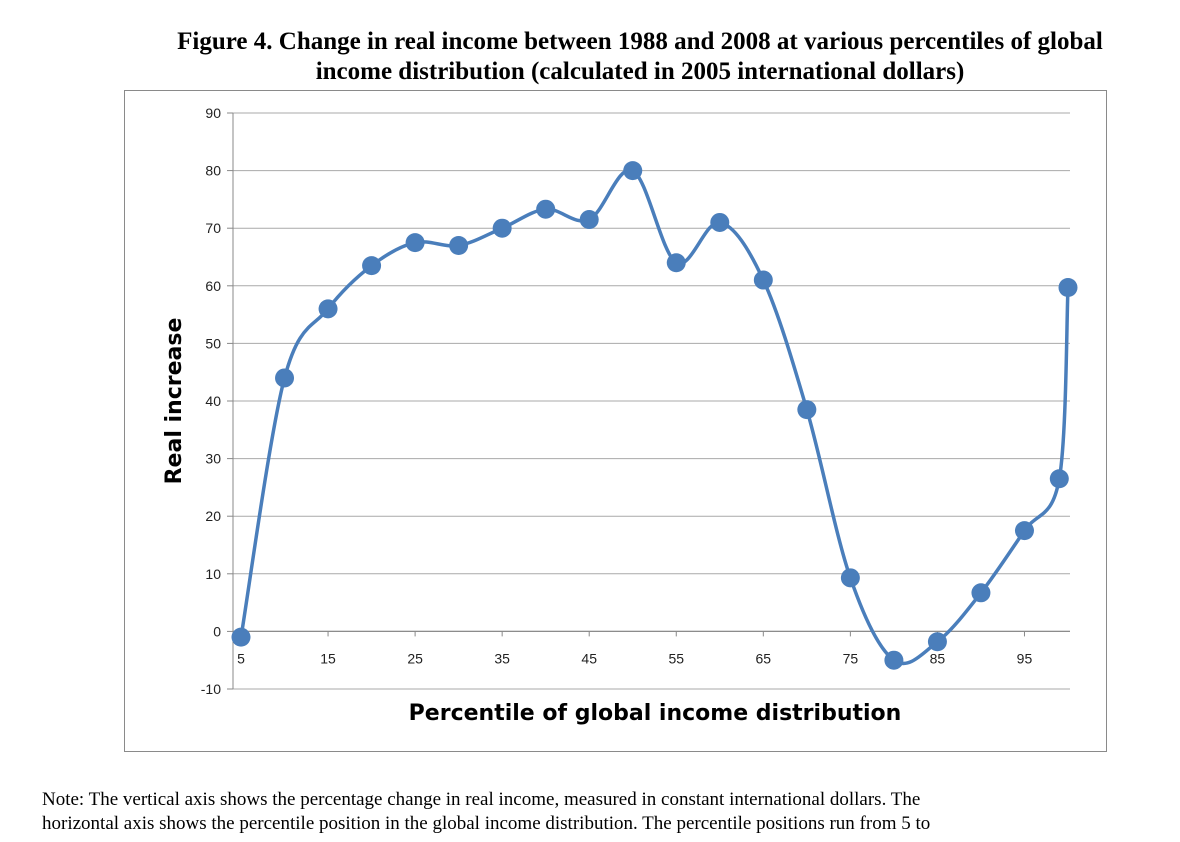 This screenshot has width=1180, height=842. Describe the element at coordinates (589, 658) in the screenshot. I see `x-tick-label: 45` at that location.